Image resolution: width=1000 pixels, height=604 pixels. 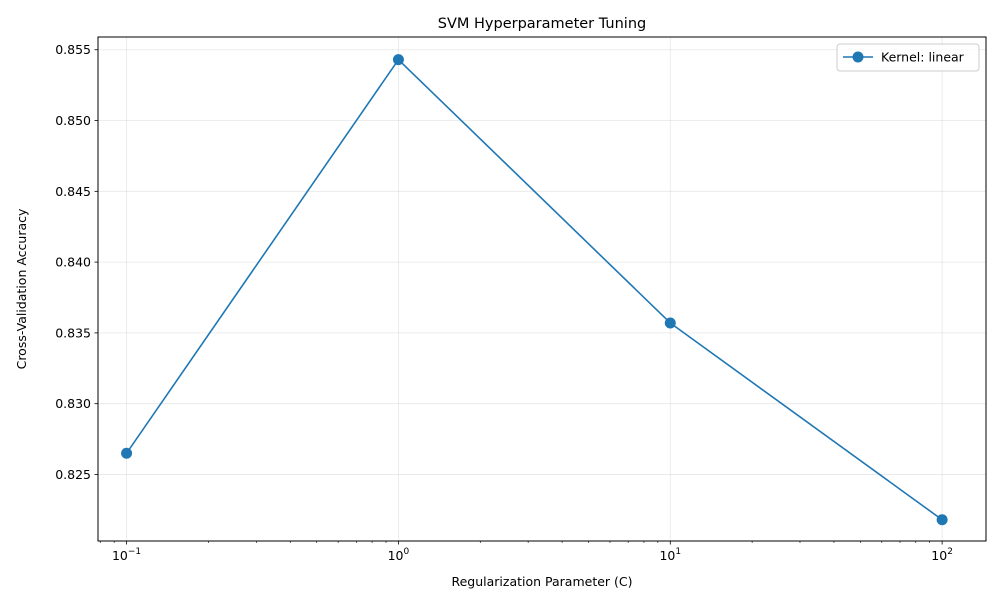 What do you see at coordinates (73, 120) in the screenshot?
I see `y-tick-label: 0.850` at bounding box center [73, 120].